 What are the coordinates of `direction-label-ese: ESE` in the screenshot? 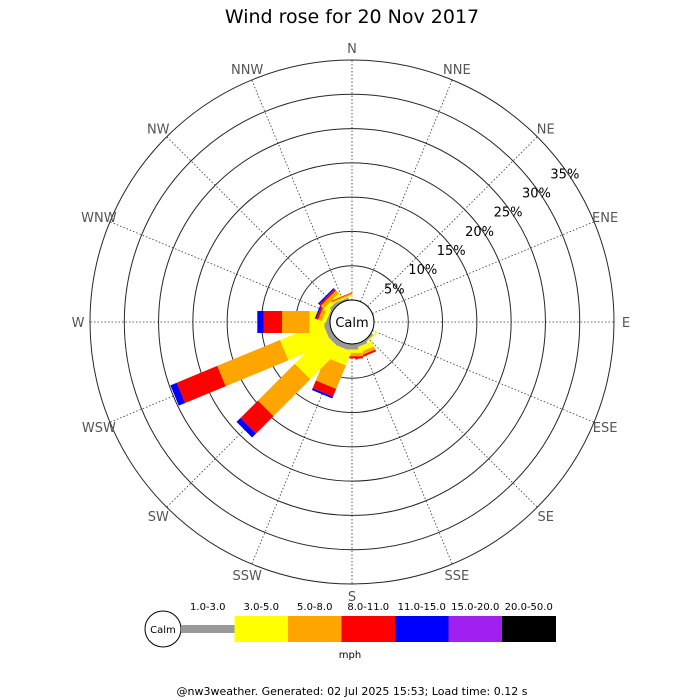 It's located at (605, 428).